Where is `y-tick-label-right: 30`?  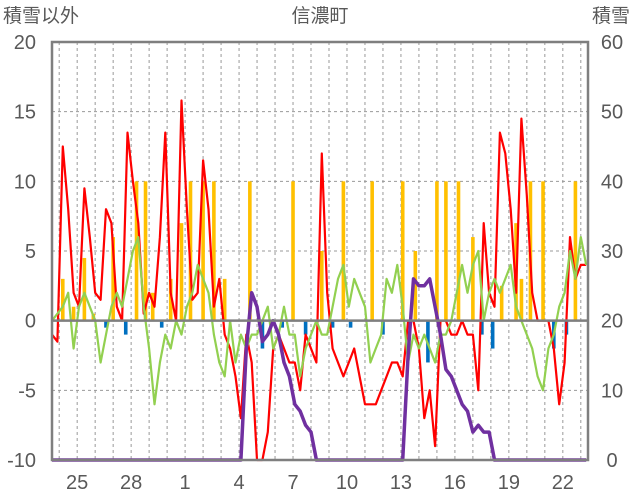
y-tick-label-right: 30 is located at coordinates (612, 252).